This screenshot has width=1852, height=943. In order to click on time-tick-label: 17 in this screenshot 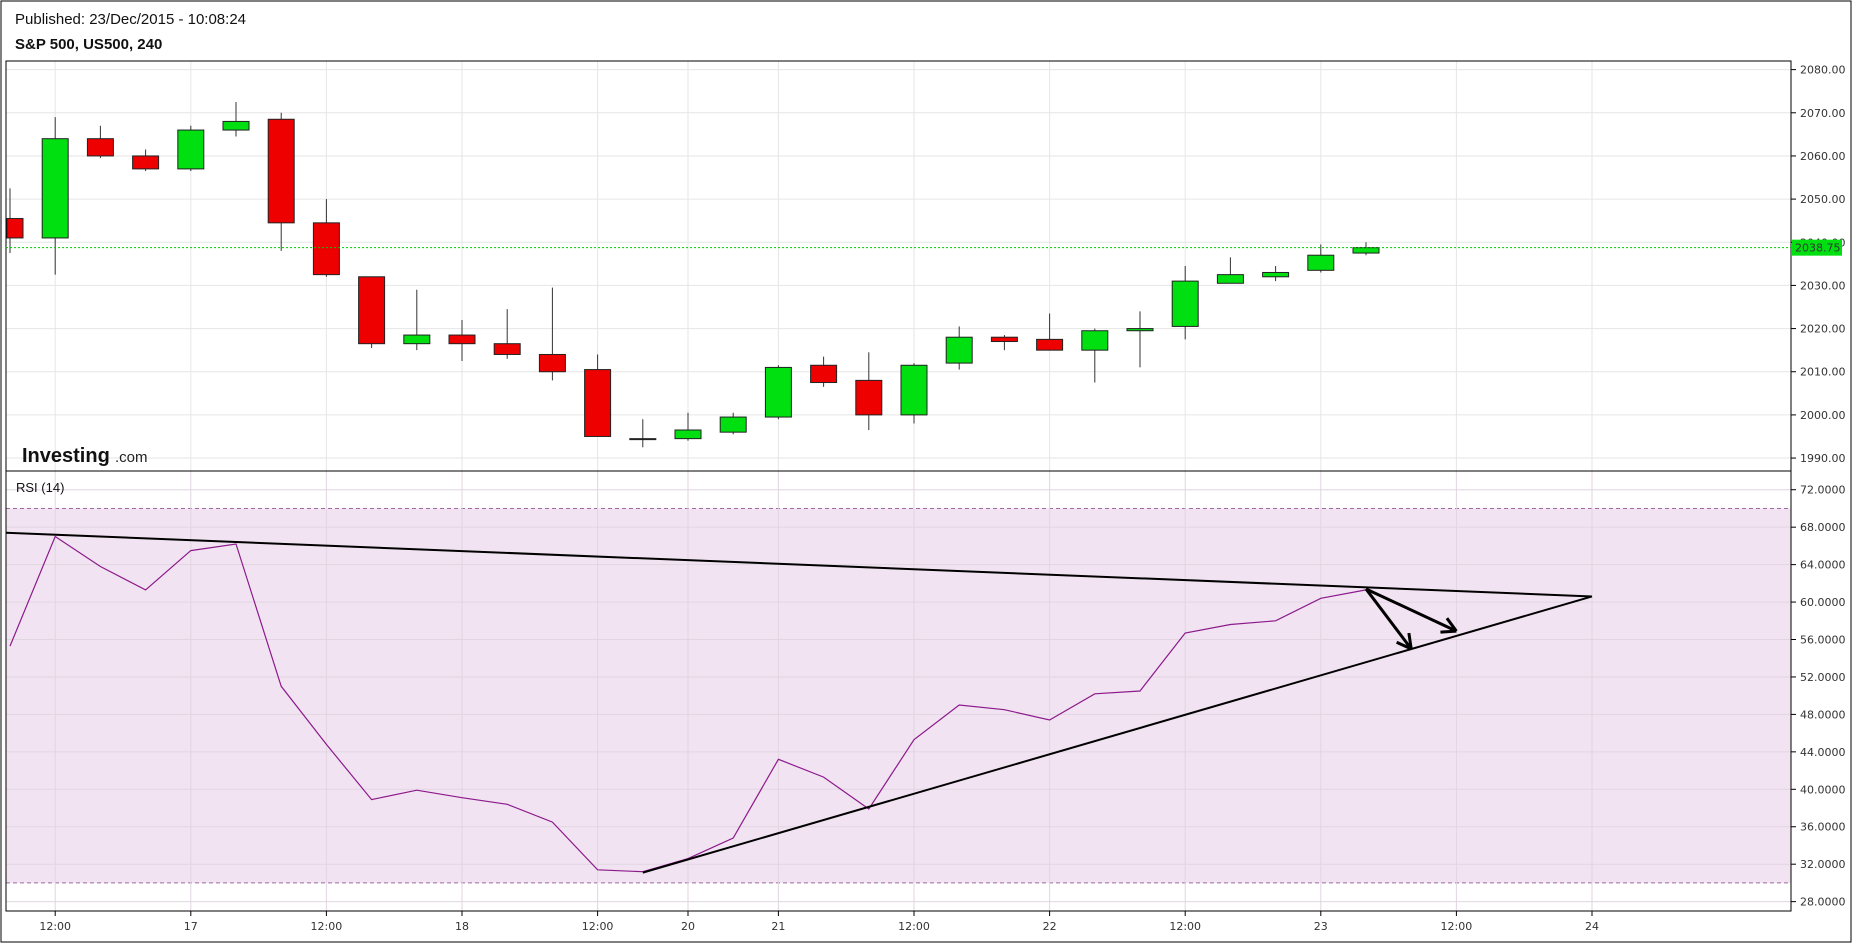, I will do `click(191, 926)`.